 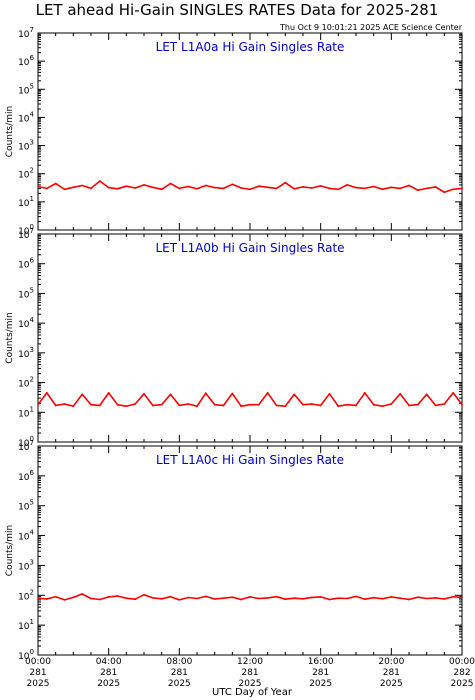 What do you see at coordinates (109, 662) in the screenshot?
I see `x-tick-label: 04:00` at bounding box center [109, 662].